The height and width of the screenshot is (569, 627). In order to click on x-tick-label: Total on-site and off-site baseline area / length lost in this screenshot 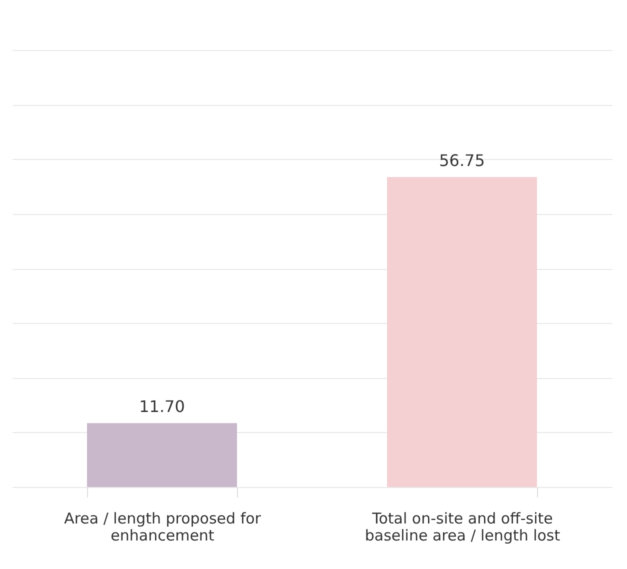, I will do `click(462, 527)`.